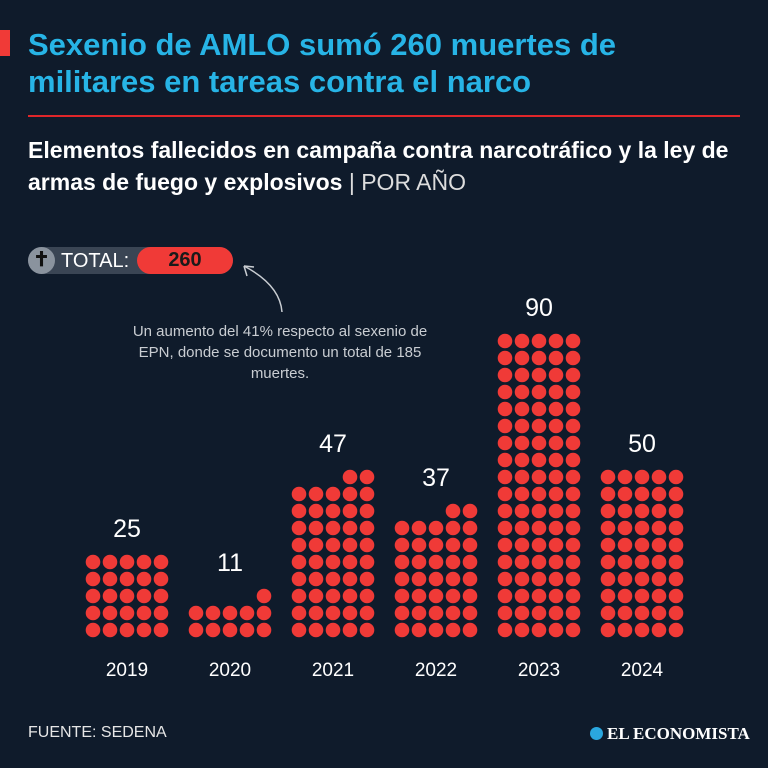 Image resolution: width=768 pixels, height=768 pixels. What do you see at coordinates (642, 555) in the screenshot?
I see `bar-group-2024: 50 2024` at bounding box center [642, 555].